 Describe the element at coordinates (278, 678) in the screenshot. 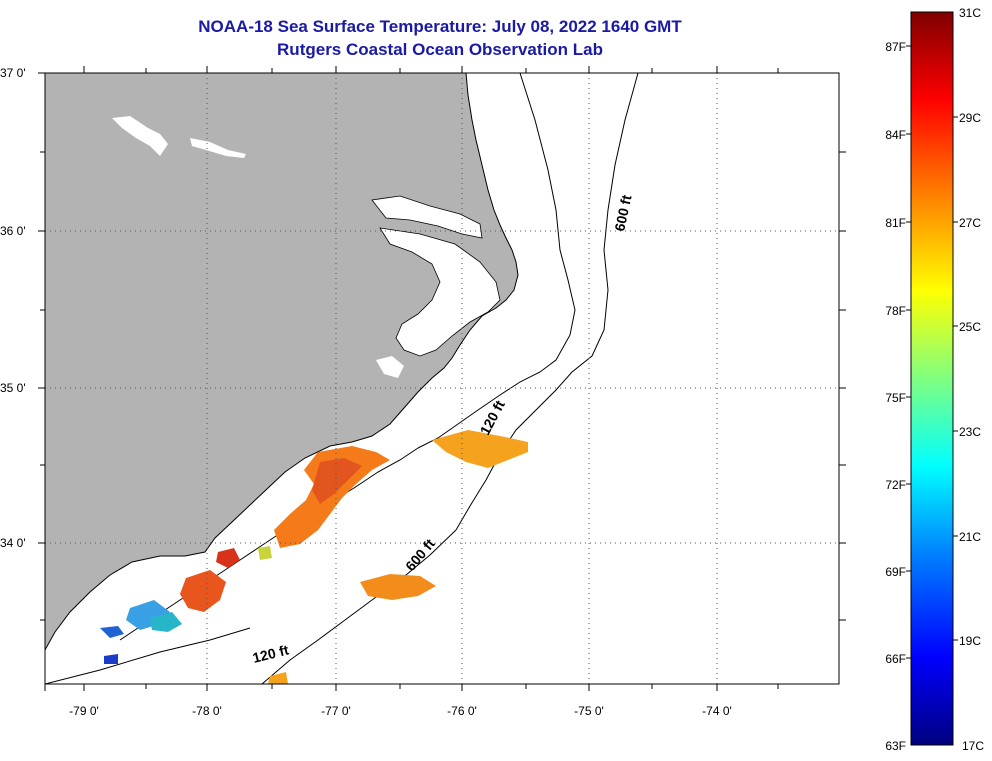

I see `sst-patch-south-edge` at that location.